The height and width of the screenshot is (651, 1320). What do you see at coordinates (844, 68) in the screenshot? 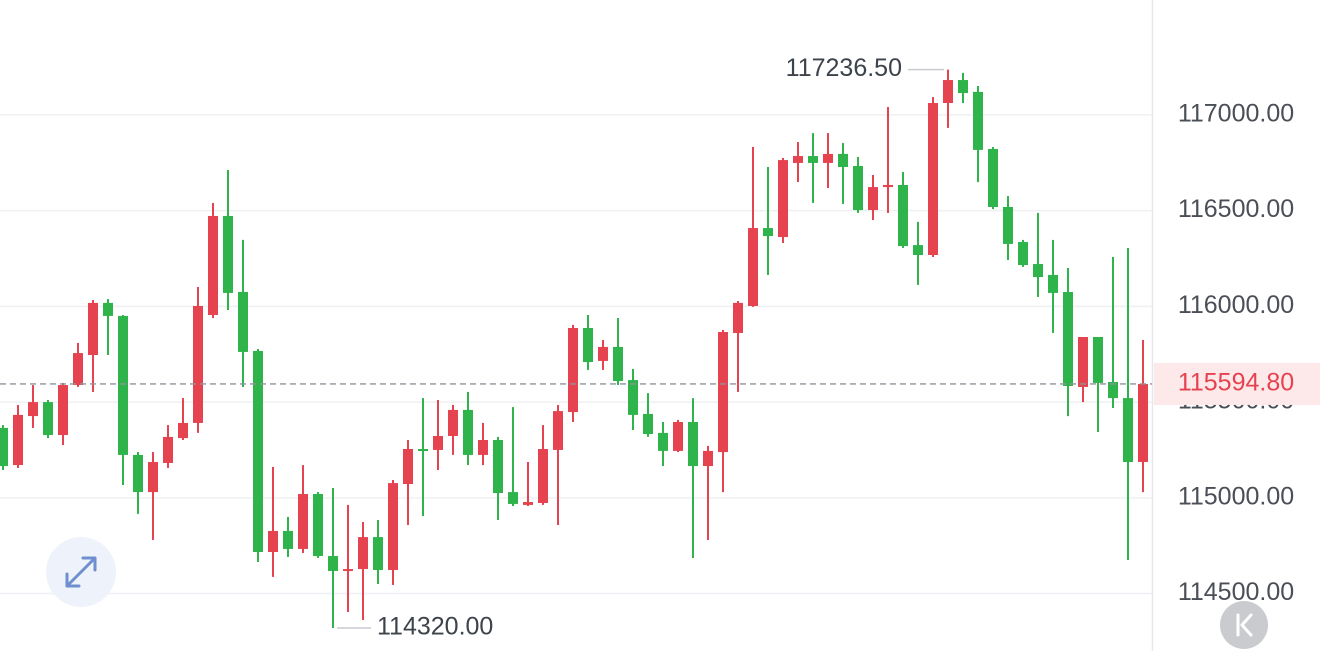
I see `max-label: 117236.50` at bounding box center [844, 68].